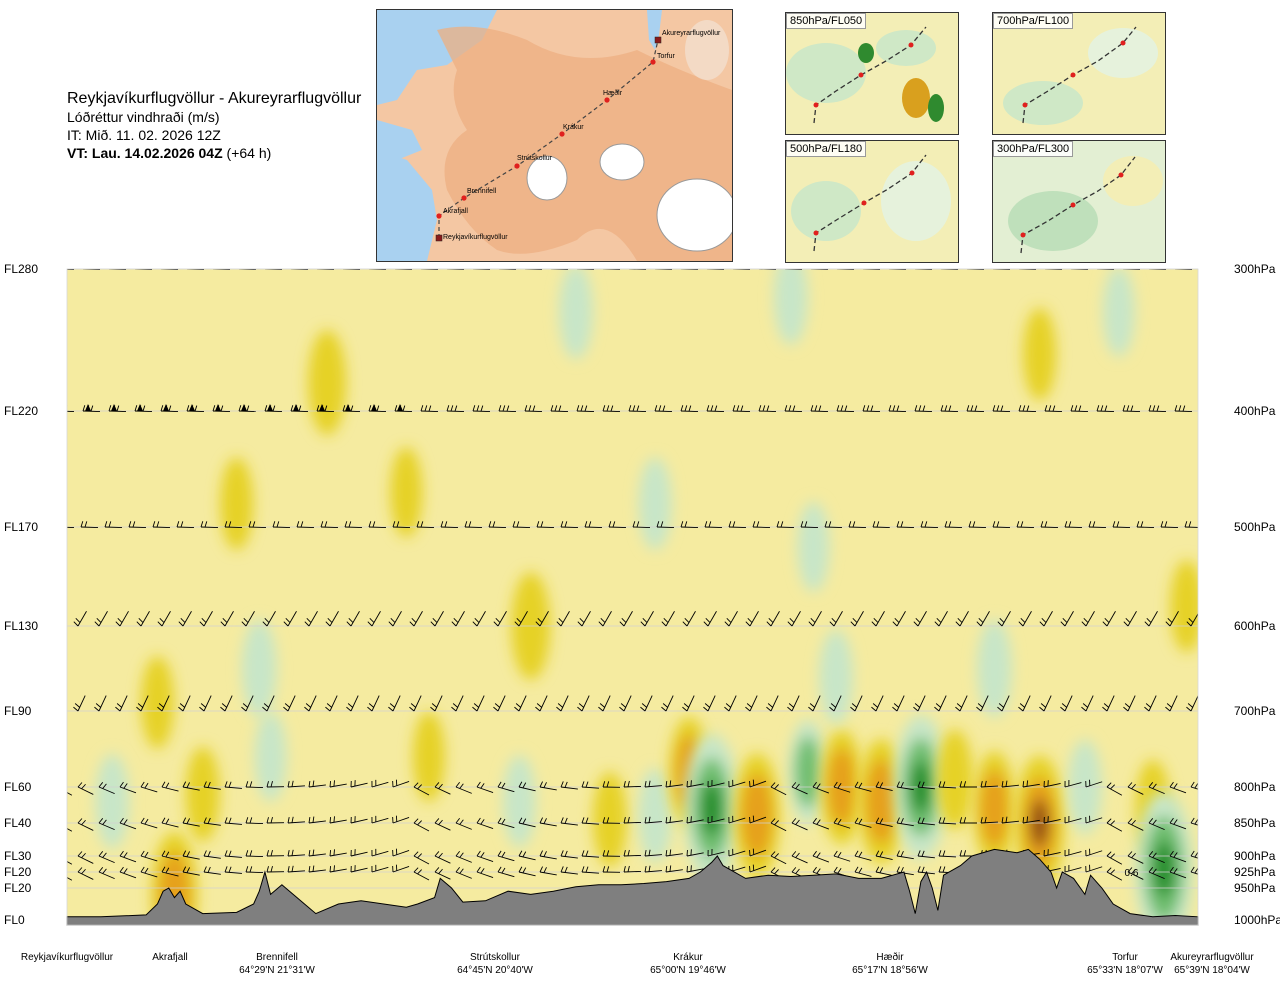 This screenshot has width=1280, height=981. I want to click on waypoint-name: Akrafjall, so click(170, 957).